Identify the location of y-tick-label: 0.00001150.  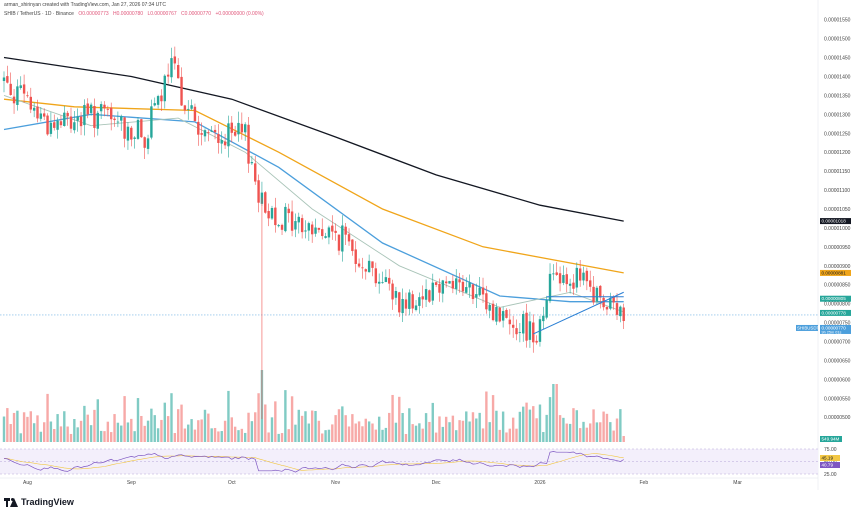
(837, 172).